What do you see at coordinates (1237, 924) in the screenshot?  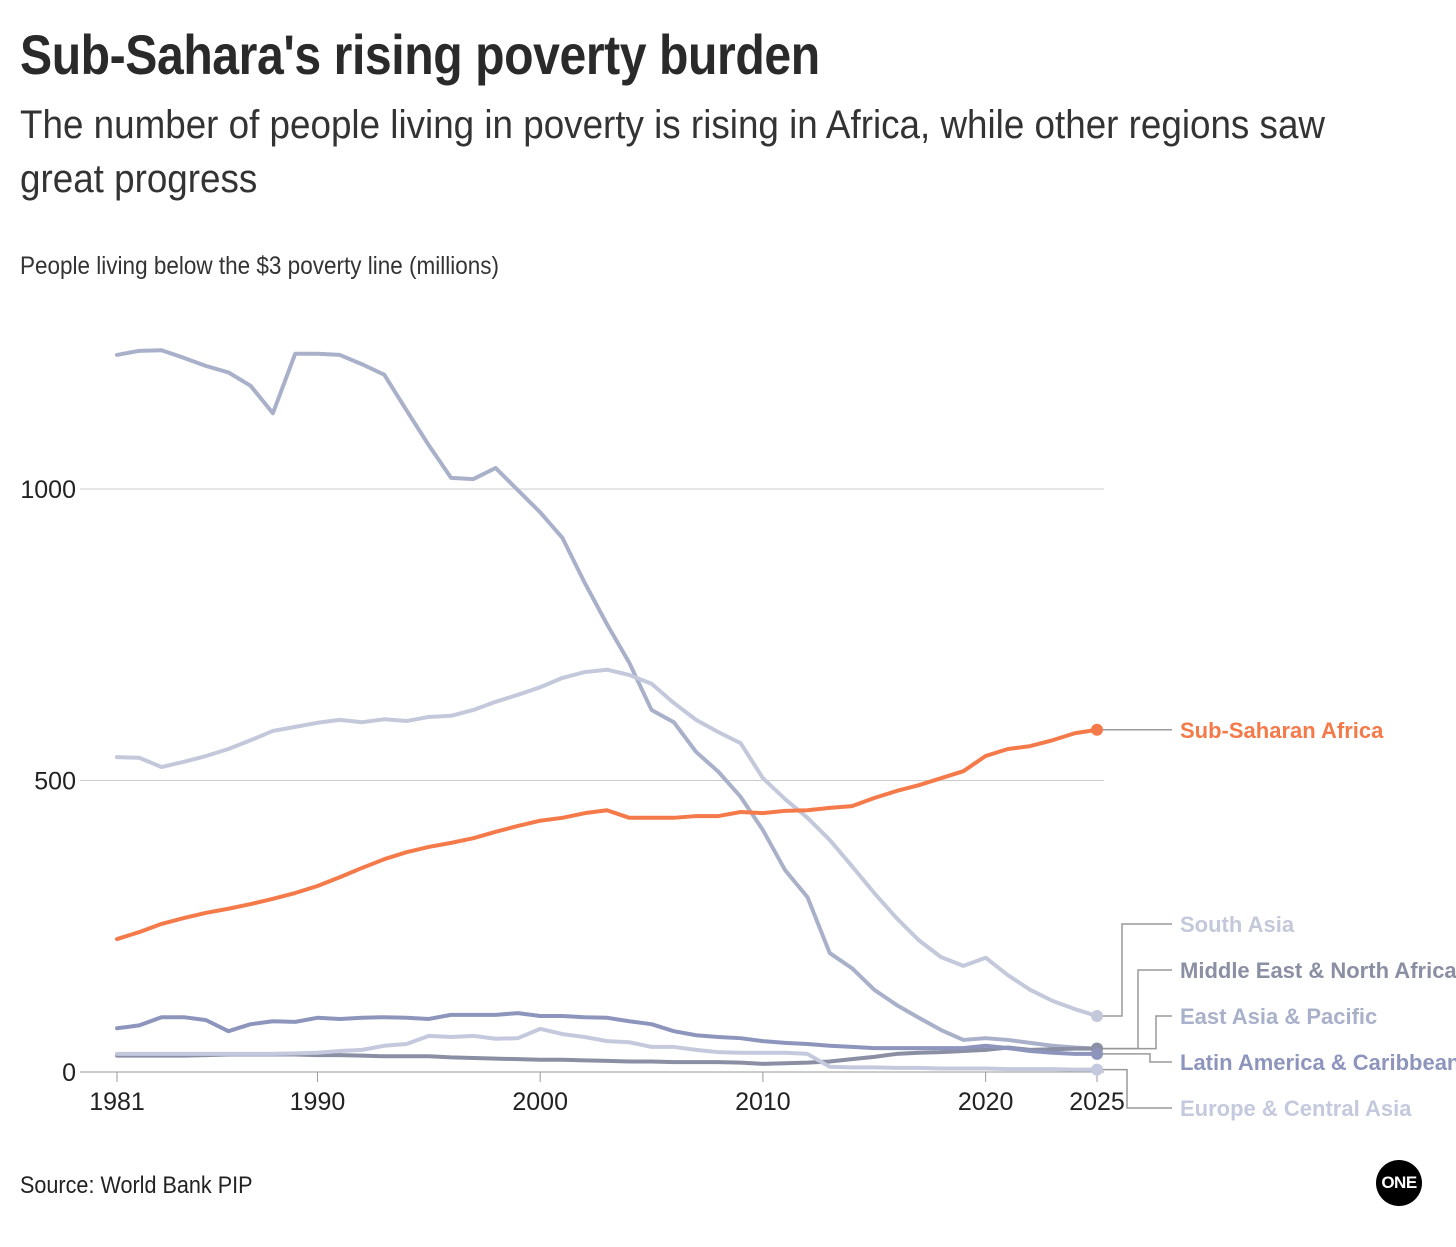 I see `series-label: South Asia` at bounding box center [1237, 924].